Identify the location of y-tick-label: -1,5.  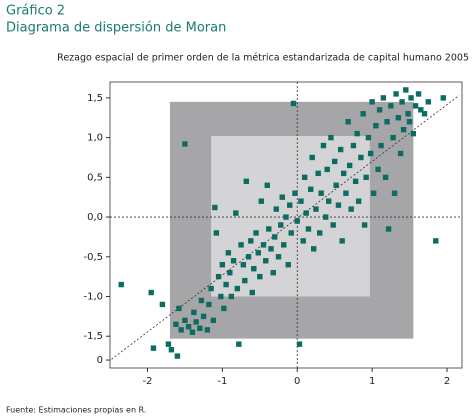
(93, 336).